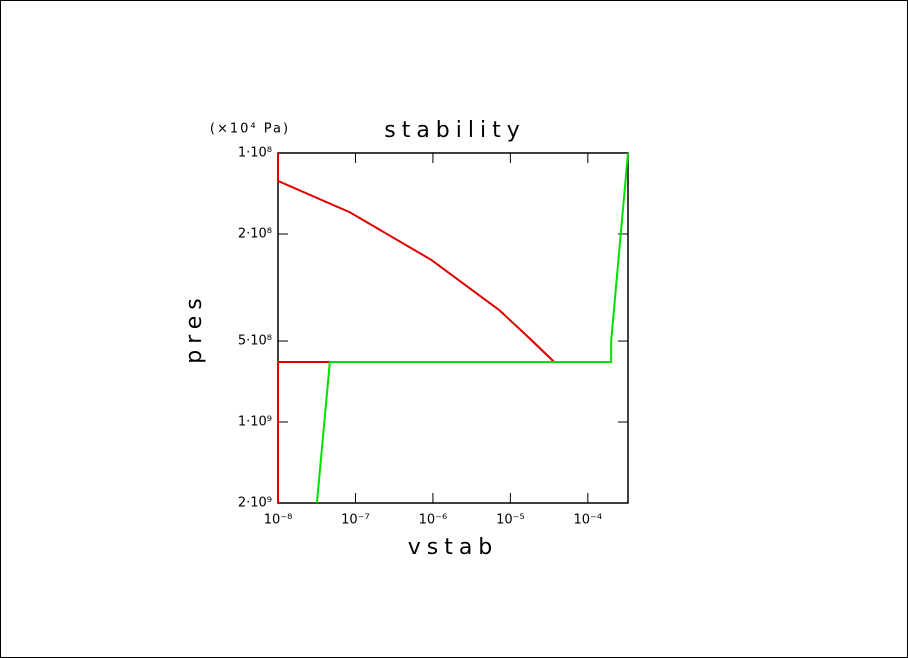  Describe the element at coordinates (433, 520) in the screenshot. I see `x-tick-label: 10⁻⁶` at that location.